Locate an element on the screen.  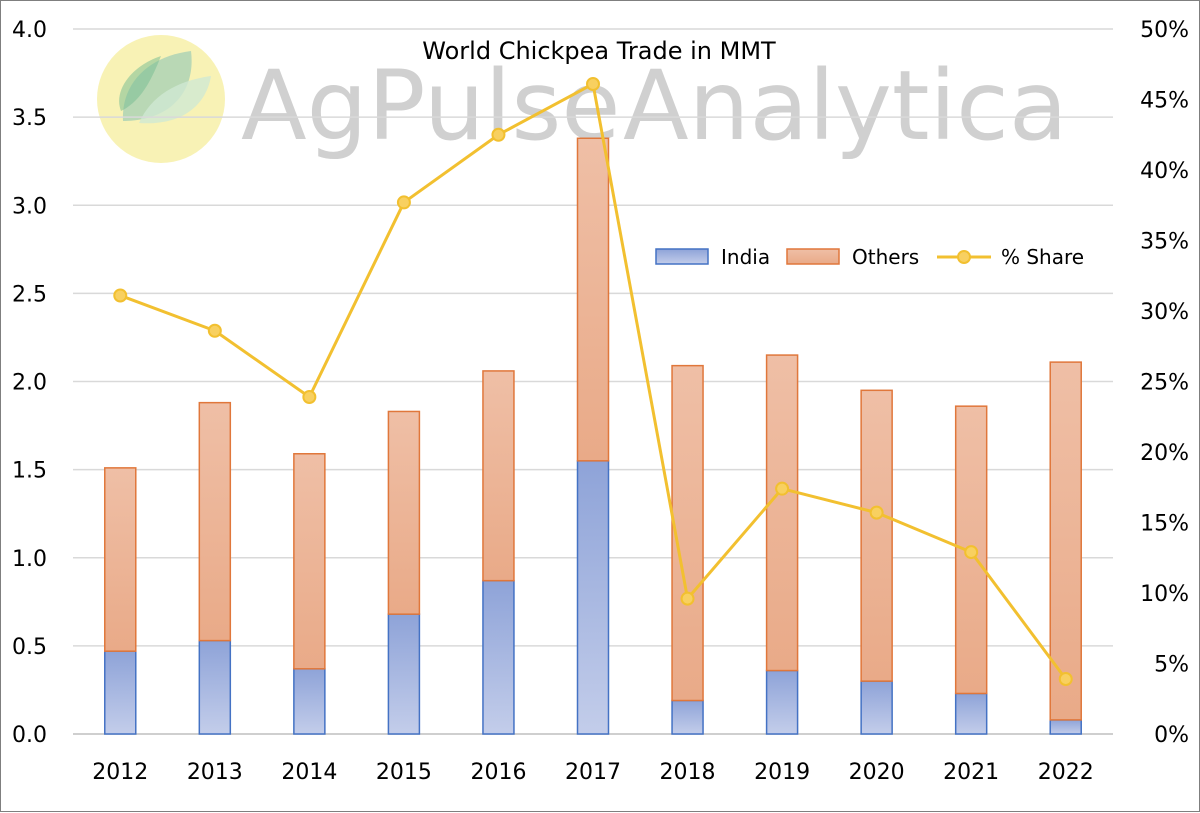
x-tick-label: 2013 is located at coordinates (215, 772).